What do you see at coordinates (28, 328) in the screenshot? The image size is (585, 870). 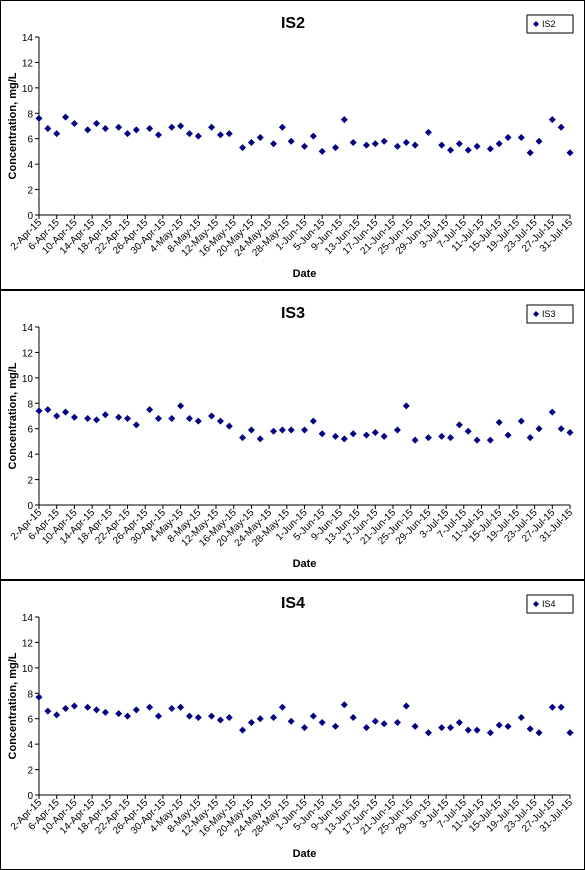 I see `y-tick-label: 14` at bounding box center [28, 328].